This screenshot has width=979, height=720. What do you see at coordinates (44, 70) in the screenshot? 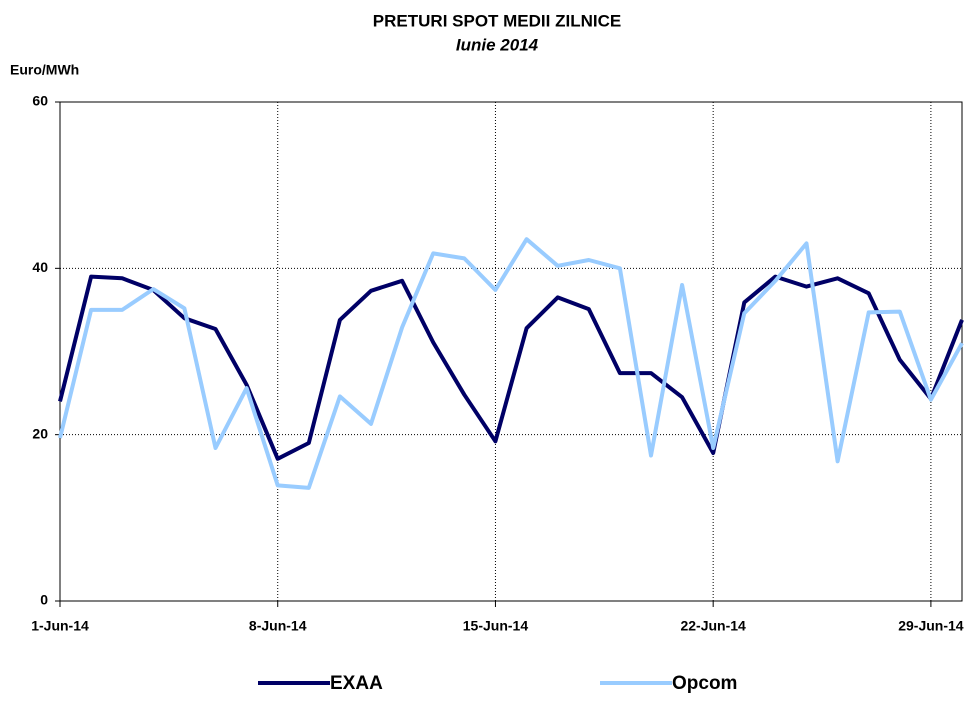
I see `y-axis-label: Euro/MWh` at bounding box center [44, 70].